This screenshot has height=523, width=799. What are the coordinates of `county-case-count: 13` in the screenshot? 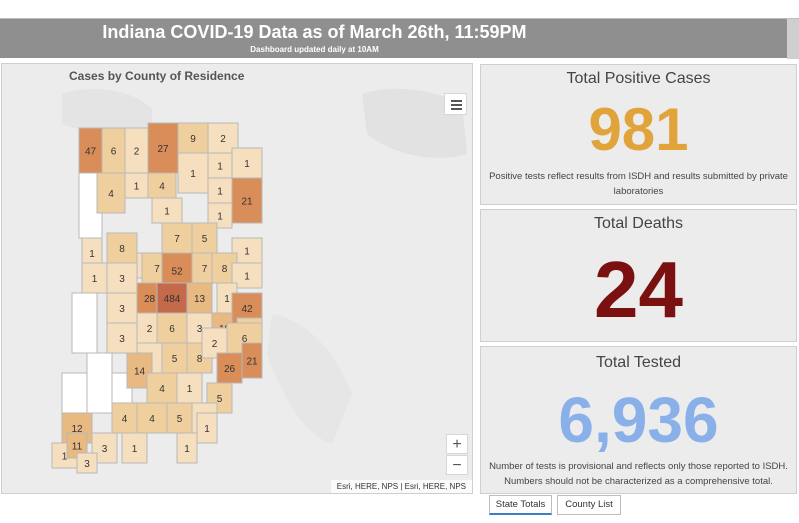 It's located at (200, 299).